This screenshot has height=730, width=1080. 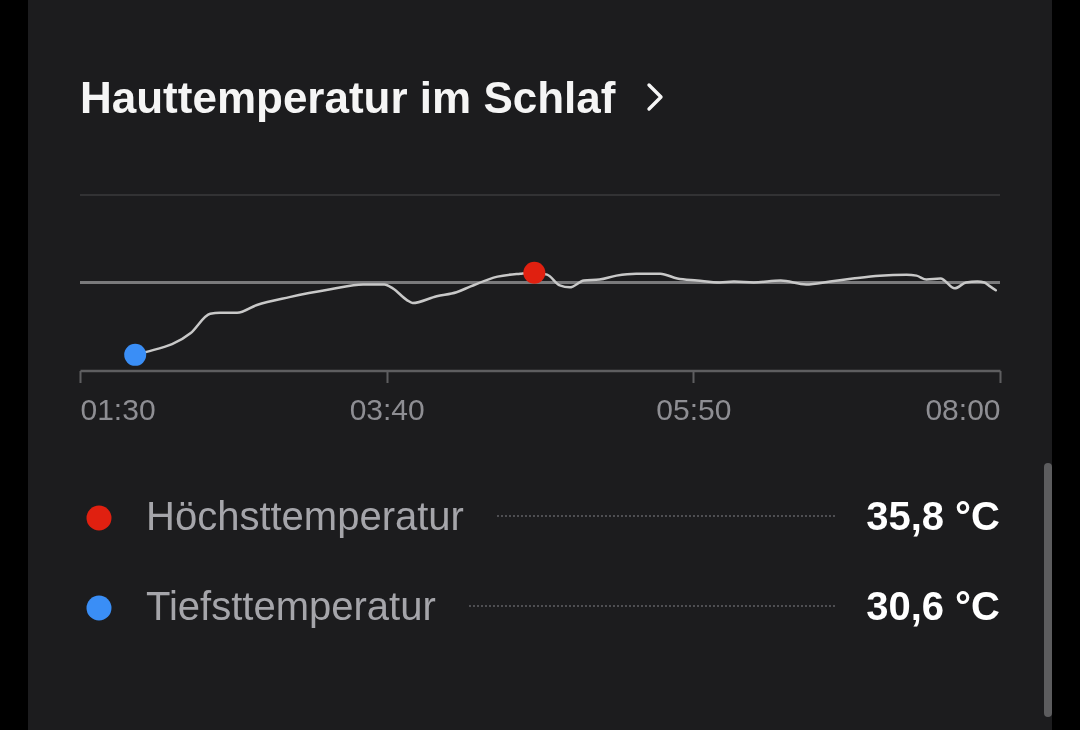 I want to click on x-tick-label: 01:30, so click(x=118, y=409).